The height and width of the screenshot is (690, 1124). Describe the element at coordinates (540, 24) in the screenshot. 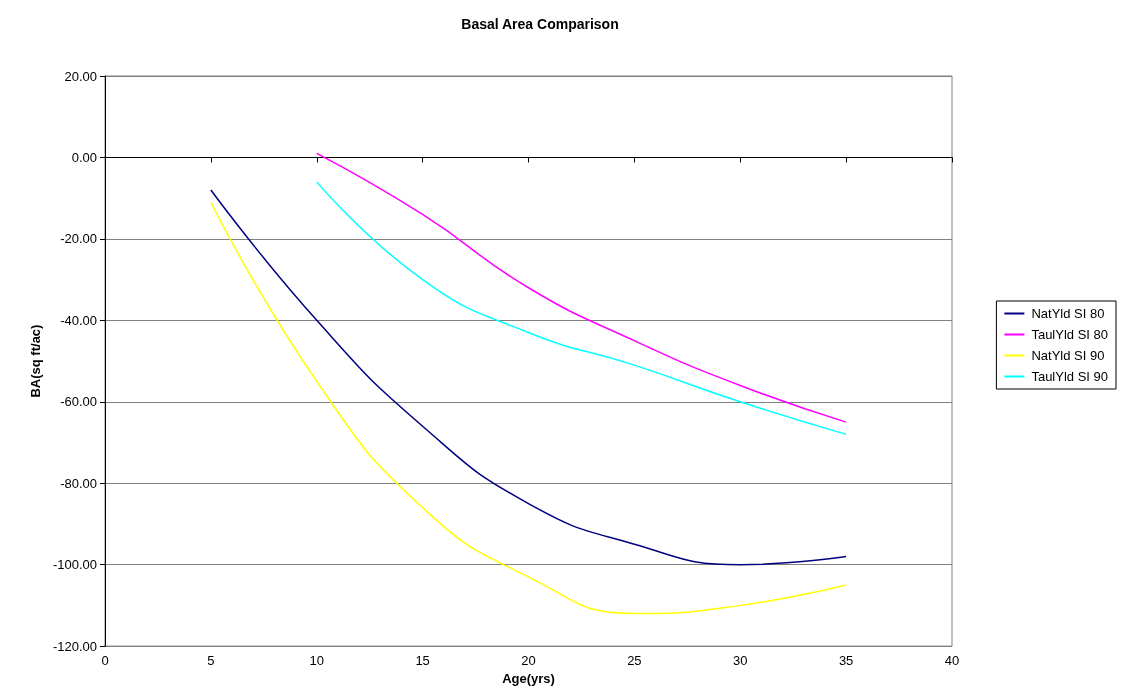

I see `chart-title: Basal Area Comparison` at that location.